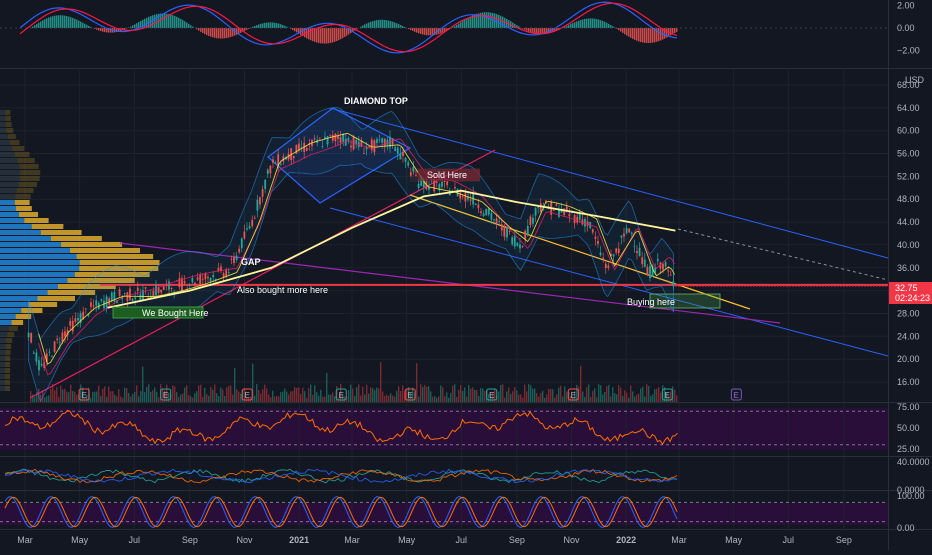 This screenshot has width=932, height=555. What do you see at coordinates (175, 313) in the screenshot?
I see `label-we-bought: We Bought Here` at bounding box center [175, 313].